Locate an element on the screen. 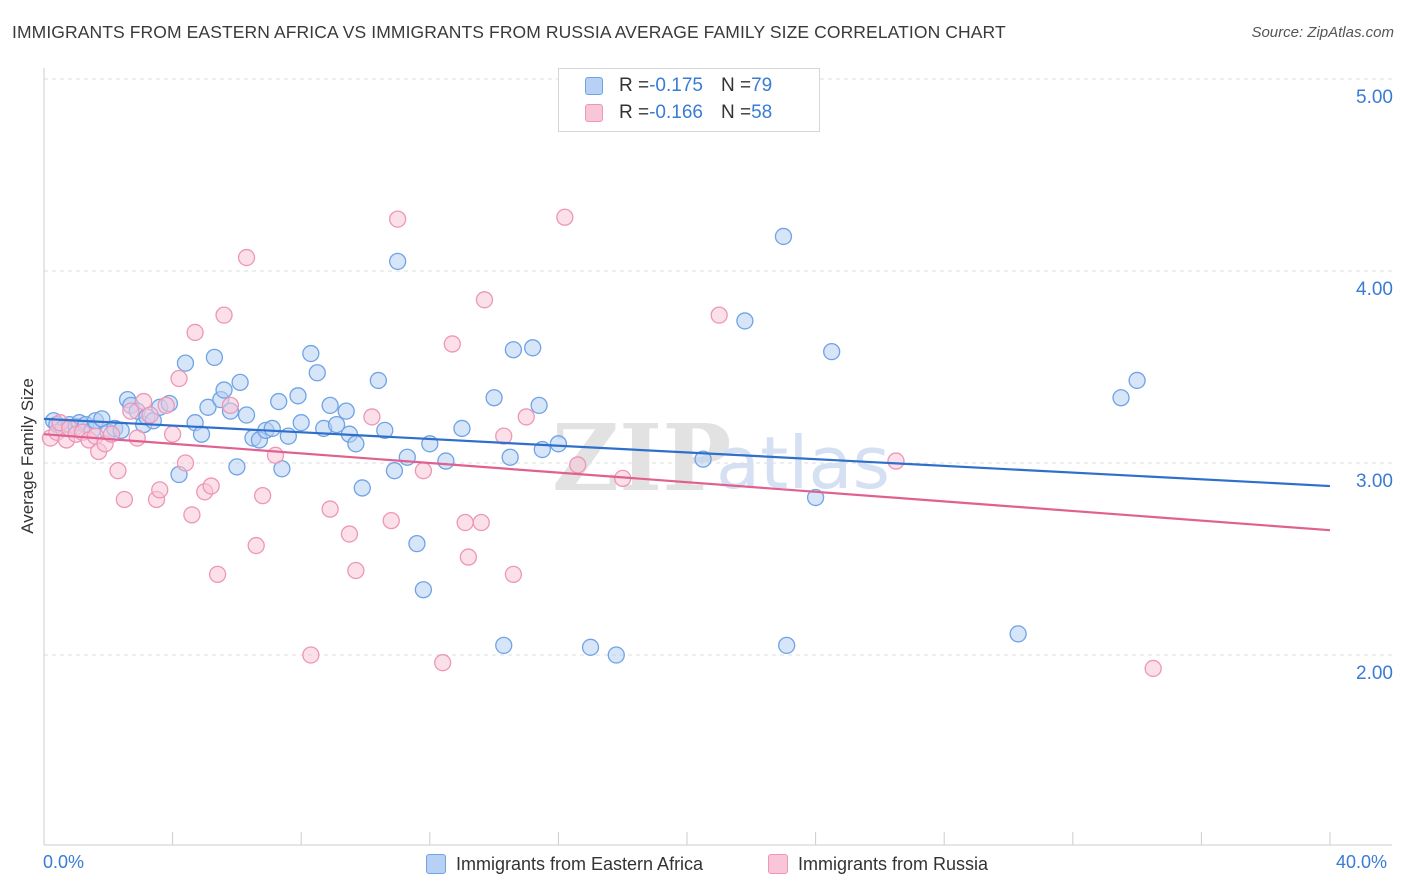 The image size is (1406, 892). legend-row-pink: R = -0.166 N = 58 is located at coordinates (678, 113).